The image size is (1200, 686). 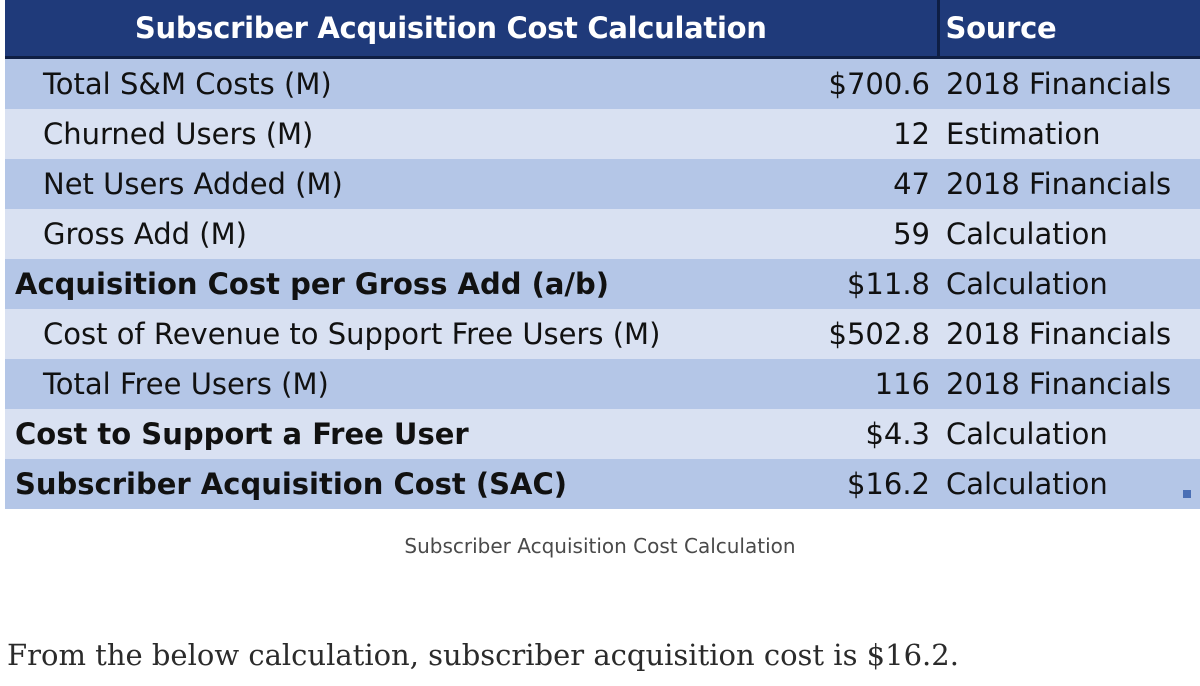 What do you see at coordinates (1068, 29) in the screenshot?
I see `source-column-header: Source` at bounding box center [1068, 29].